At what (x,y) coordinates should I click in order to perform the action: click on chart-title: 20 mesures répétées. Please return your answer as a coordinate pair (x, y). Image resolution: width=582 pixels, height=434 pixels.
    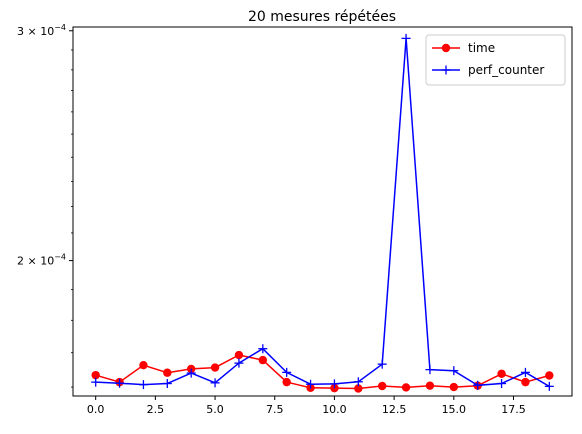
    Looking at the image, I should click on (322, 17).